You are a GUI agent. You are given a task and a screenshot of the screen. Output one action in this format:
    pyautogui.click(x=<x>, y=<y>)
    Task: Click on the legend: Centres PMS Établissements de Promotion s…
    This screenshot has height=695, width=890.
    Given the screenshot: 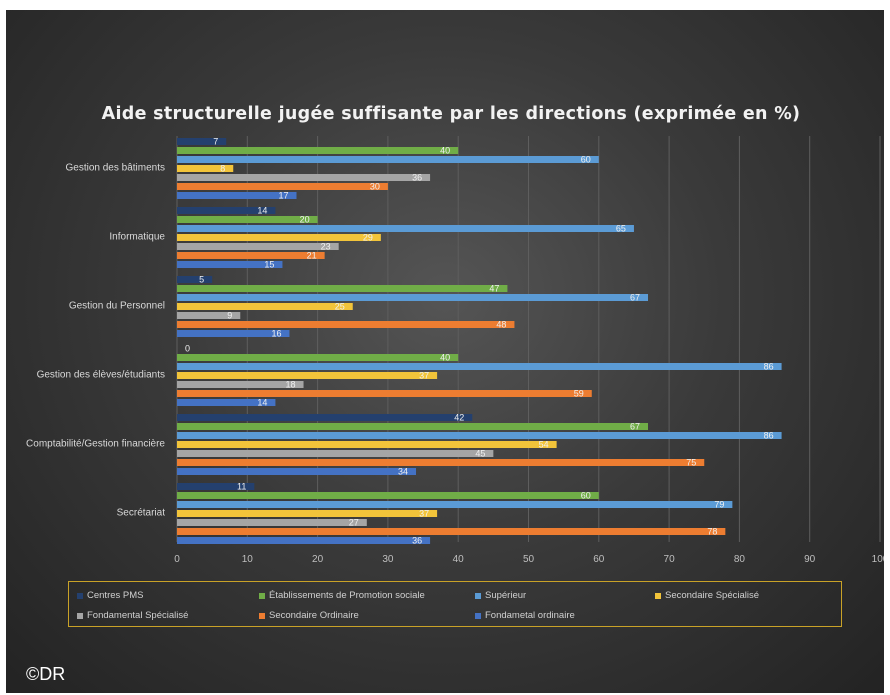 What is the action you would take?
    pyautogui.click(x=455, y=604)
    